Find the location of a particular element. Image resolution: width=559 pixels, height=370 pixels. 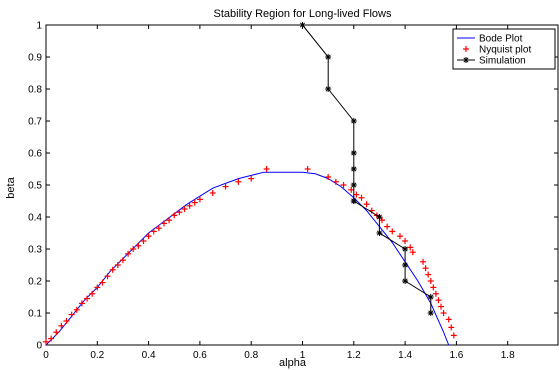

y-tick-label: 0.6 is located at coordinates (35, 154).